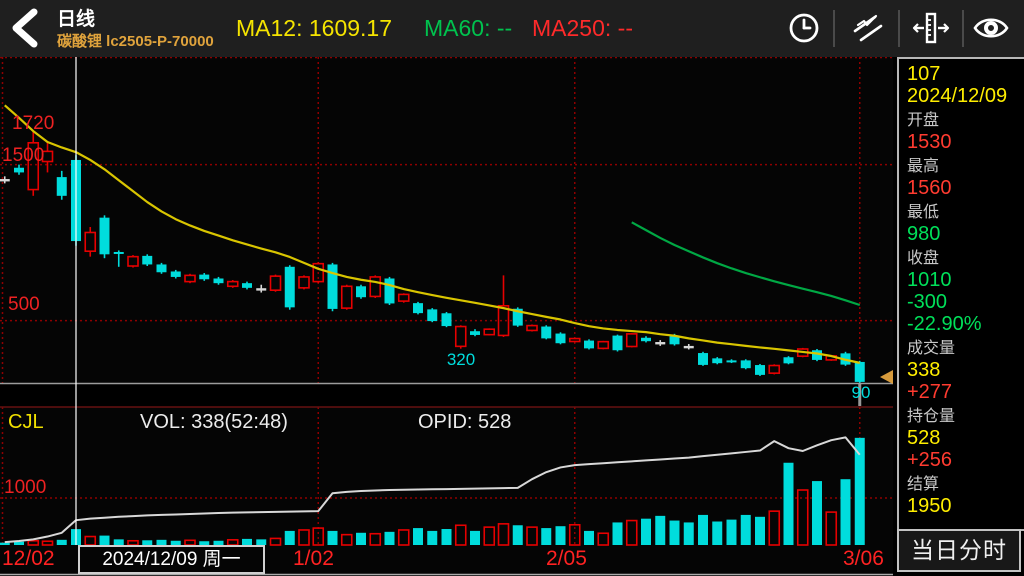 Image resolution: width=1024 pixels, height=576 pixels. What do you see at coordinates (930, 460) in the screenshot?
I see `sidebar-value: +256` at bounding box center [930, 460].